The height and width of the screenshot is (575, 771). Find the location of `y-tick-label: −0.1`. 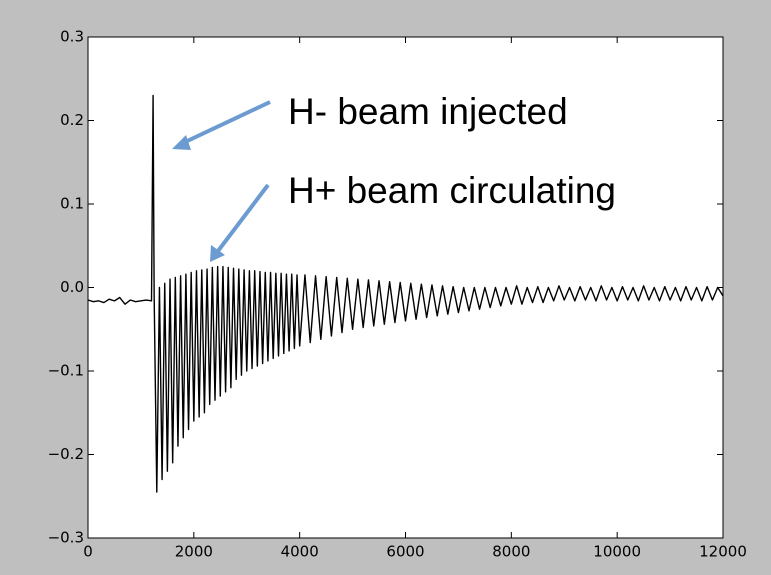

y-tick-label: −0.1 is located at coordinates (66, 371).